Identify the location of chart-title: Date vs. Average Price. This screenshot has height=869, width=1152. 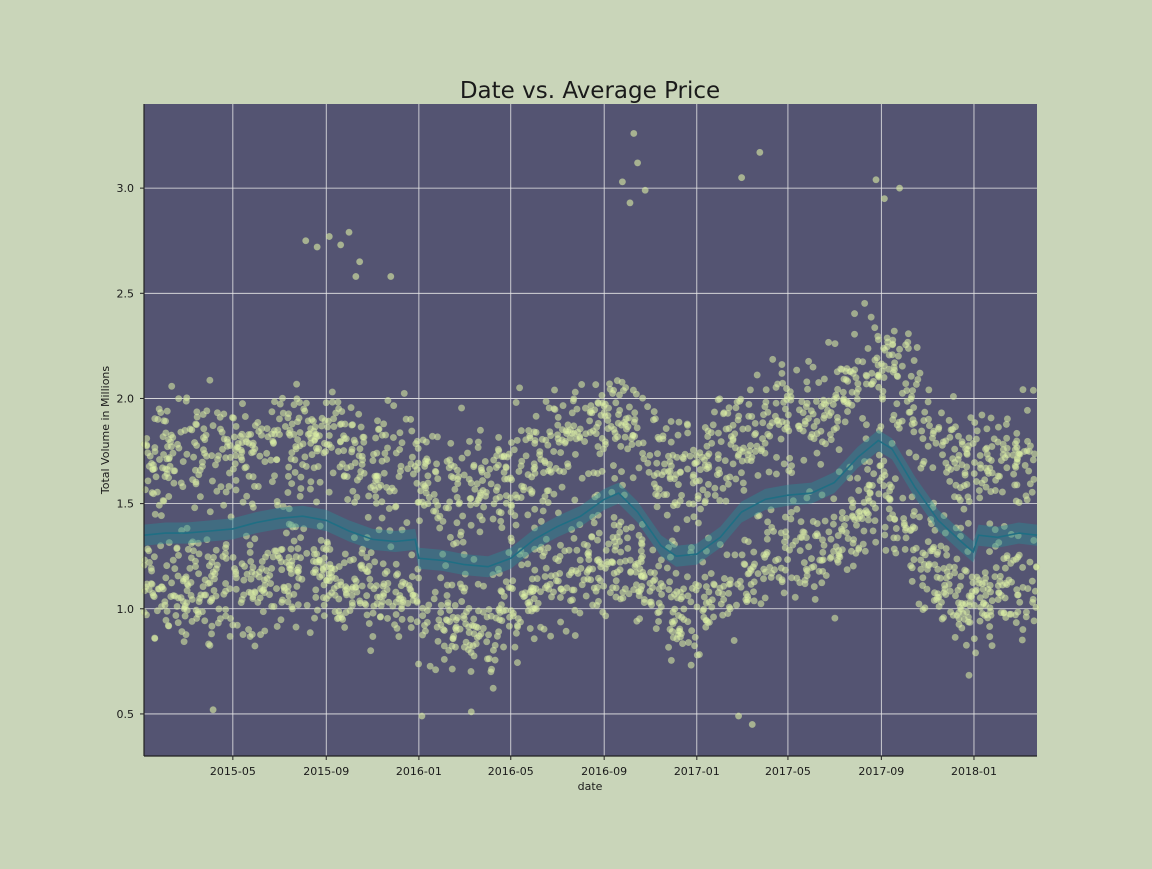
(590, 91).